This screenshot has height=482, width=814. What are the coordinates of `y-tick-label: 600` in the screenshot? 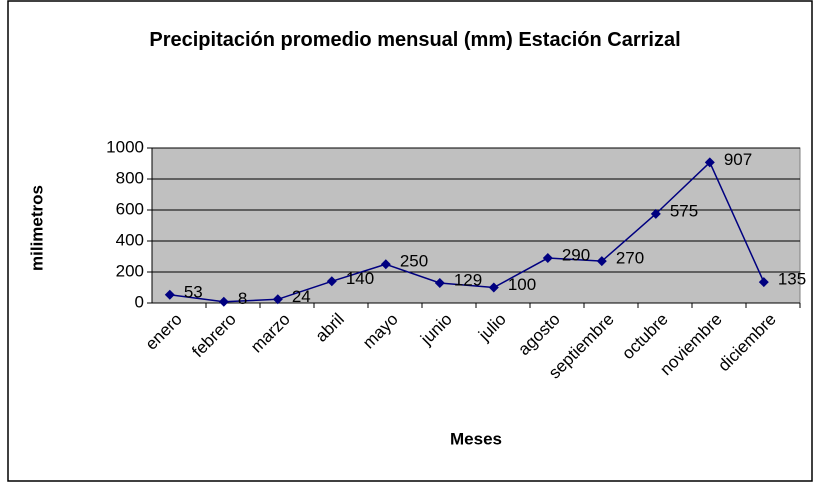 It's located at (130, 208).